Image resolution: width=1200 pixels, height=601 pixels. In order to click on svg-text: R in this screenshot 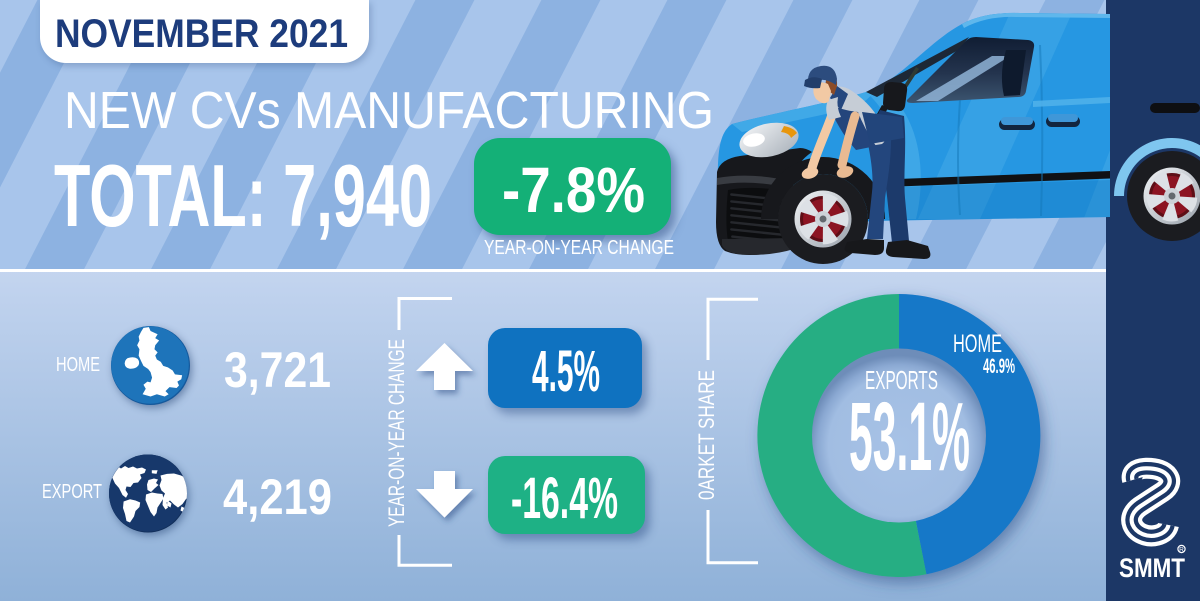, I will do `click(1181, 549)`.